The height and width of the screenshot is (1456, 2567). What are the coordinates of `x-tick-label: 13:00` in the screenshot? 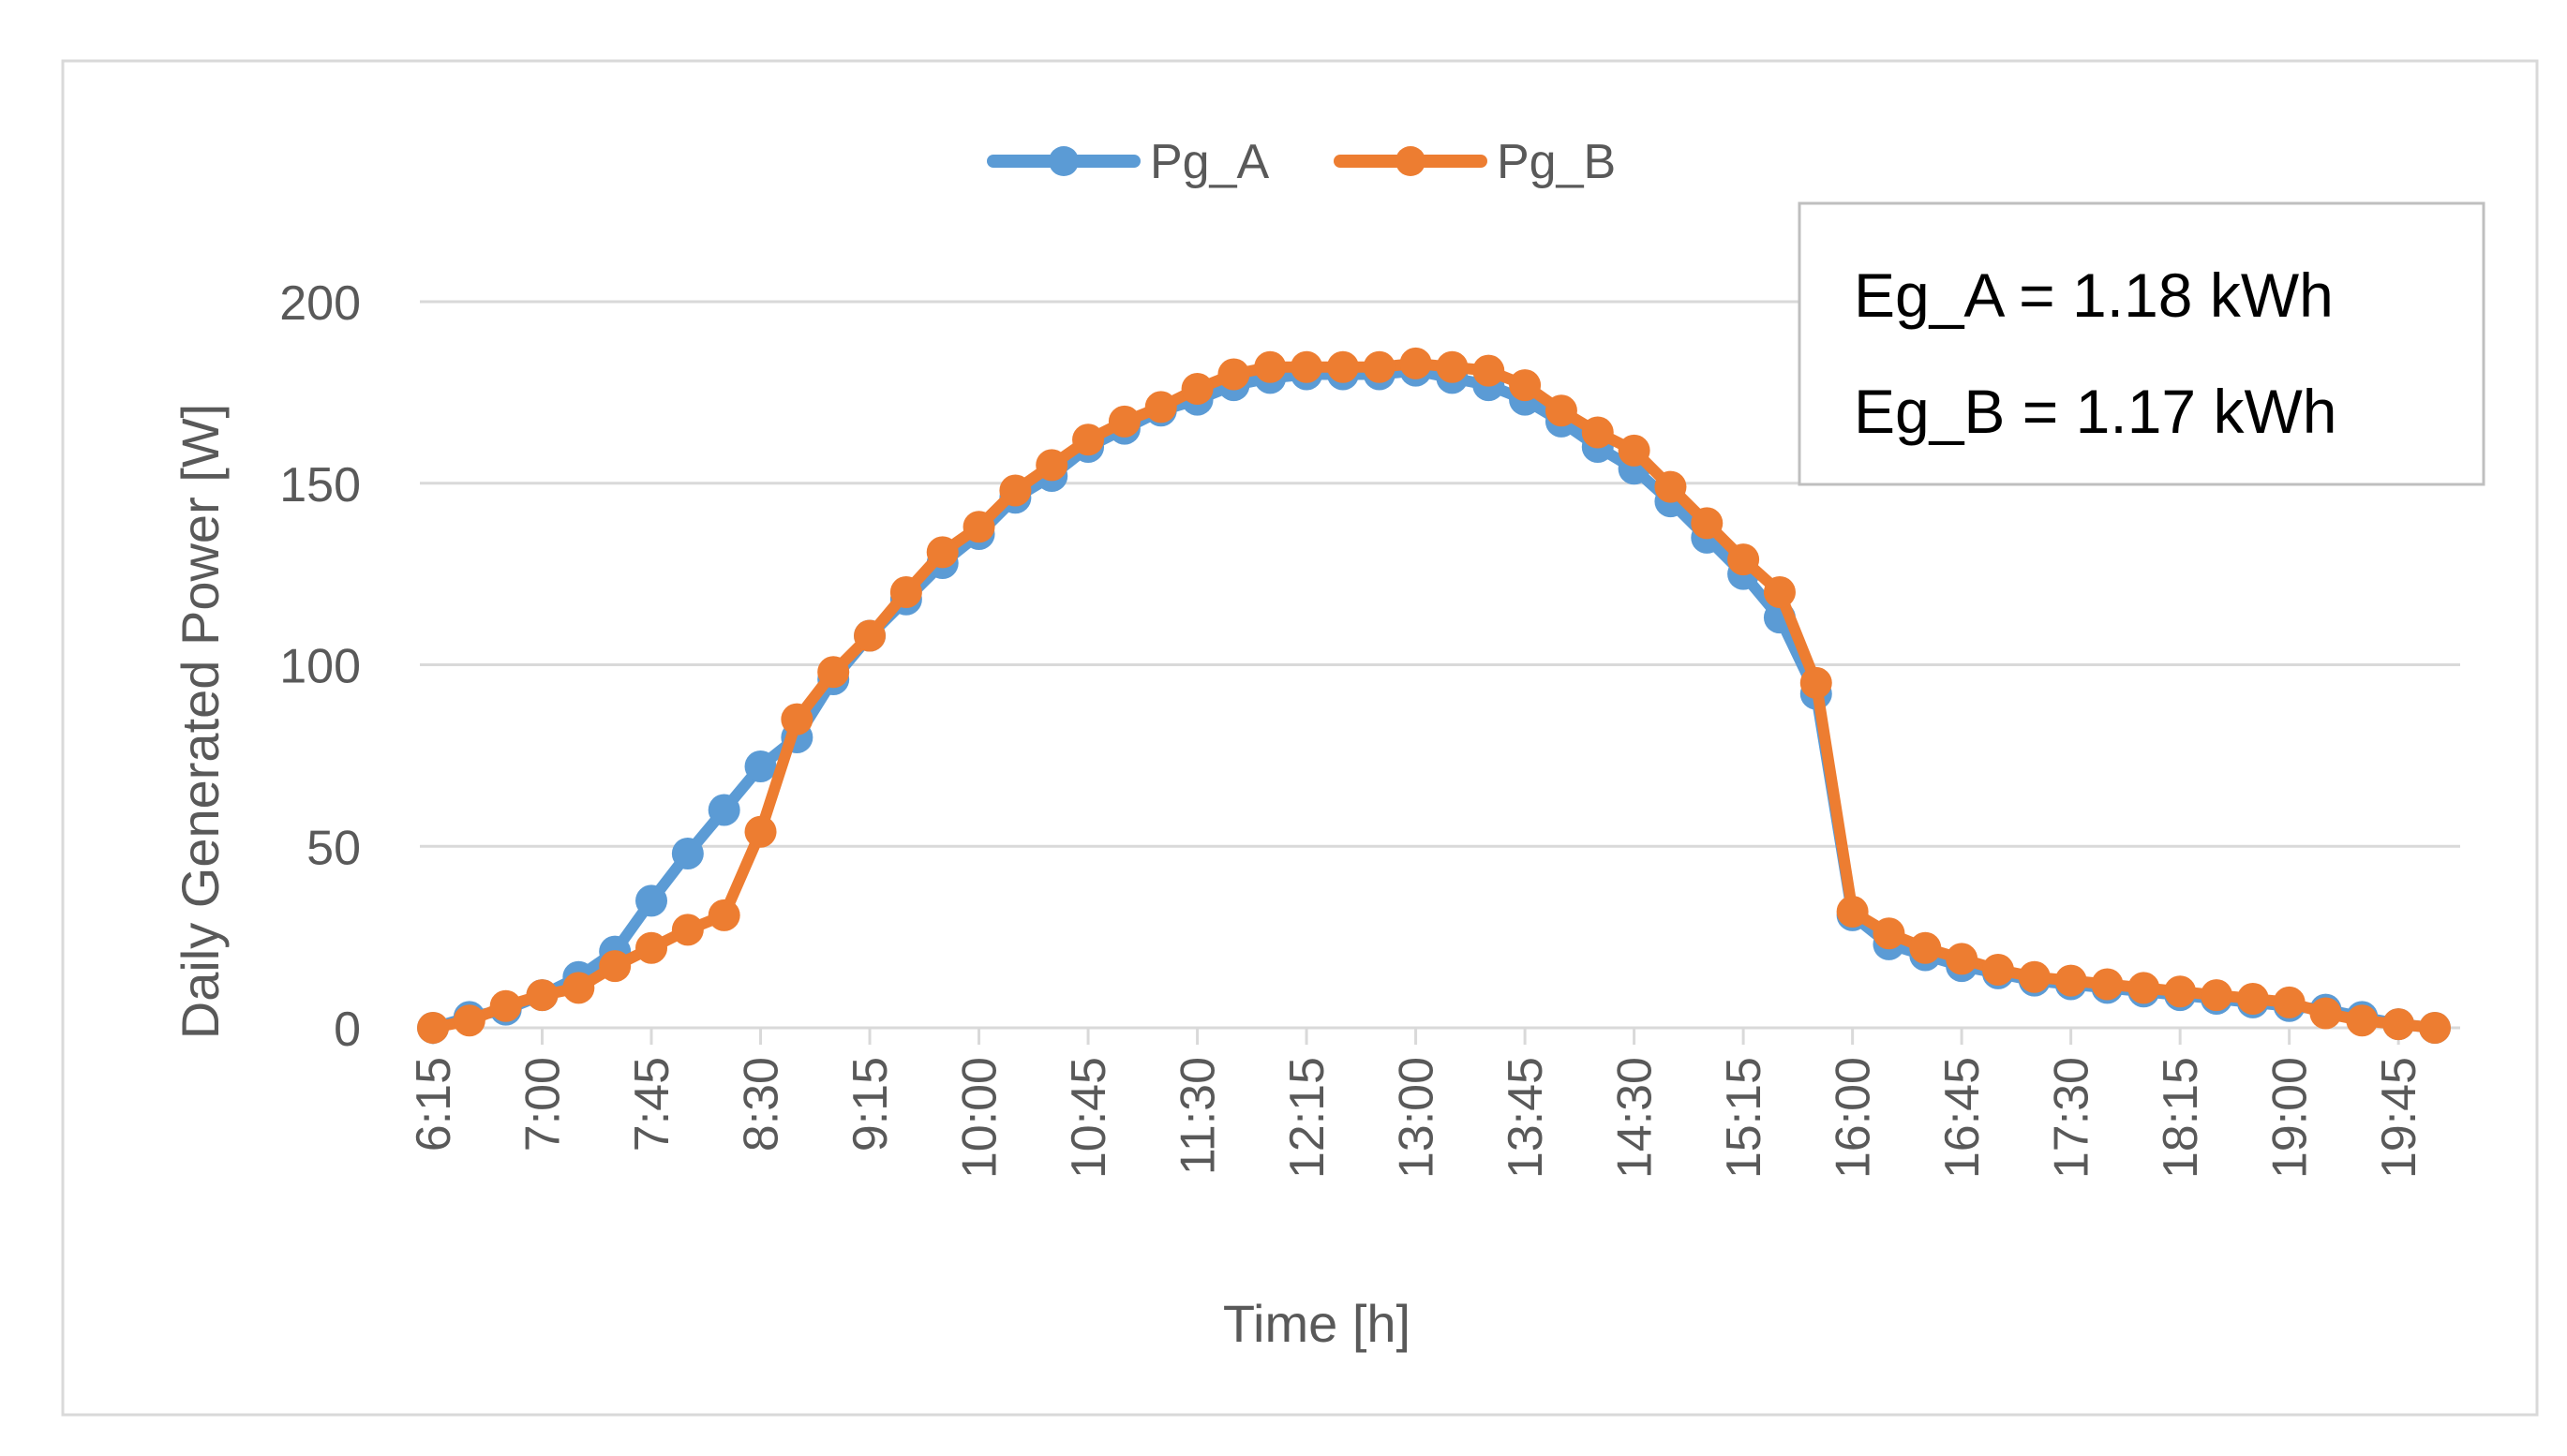 It's located at (1417, 1118).